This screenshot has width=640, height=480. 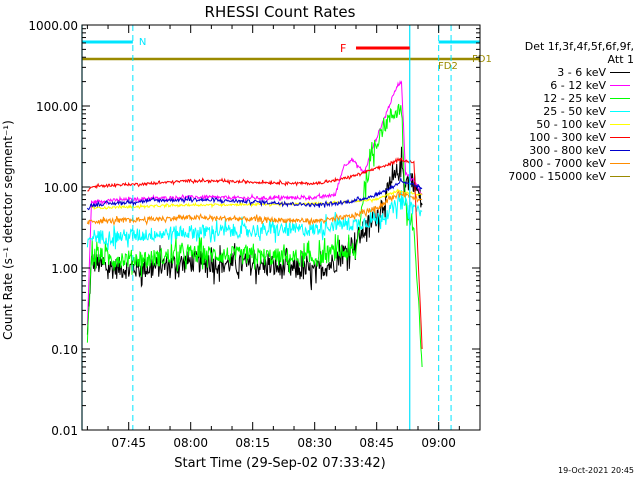 I want to click on x-tick-label: 07:45, so click(x=128, y=443).